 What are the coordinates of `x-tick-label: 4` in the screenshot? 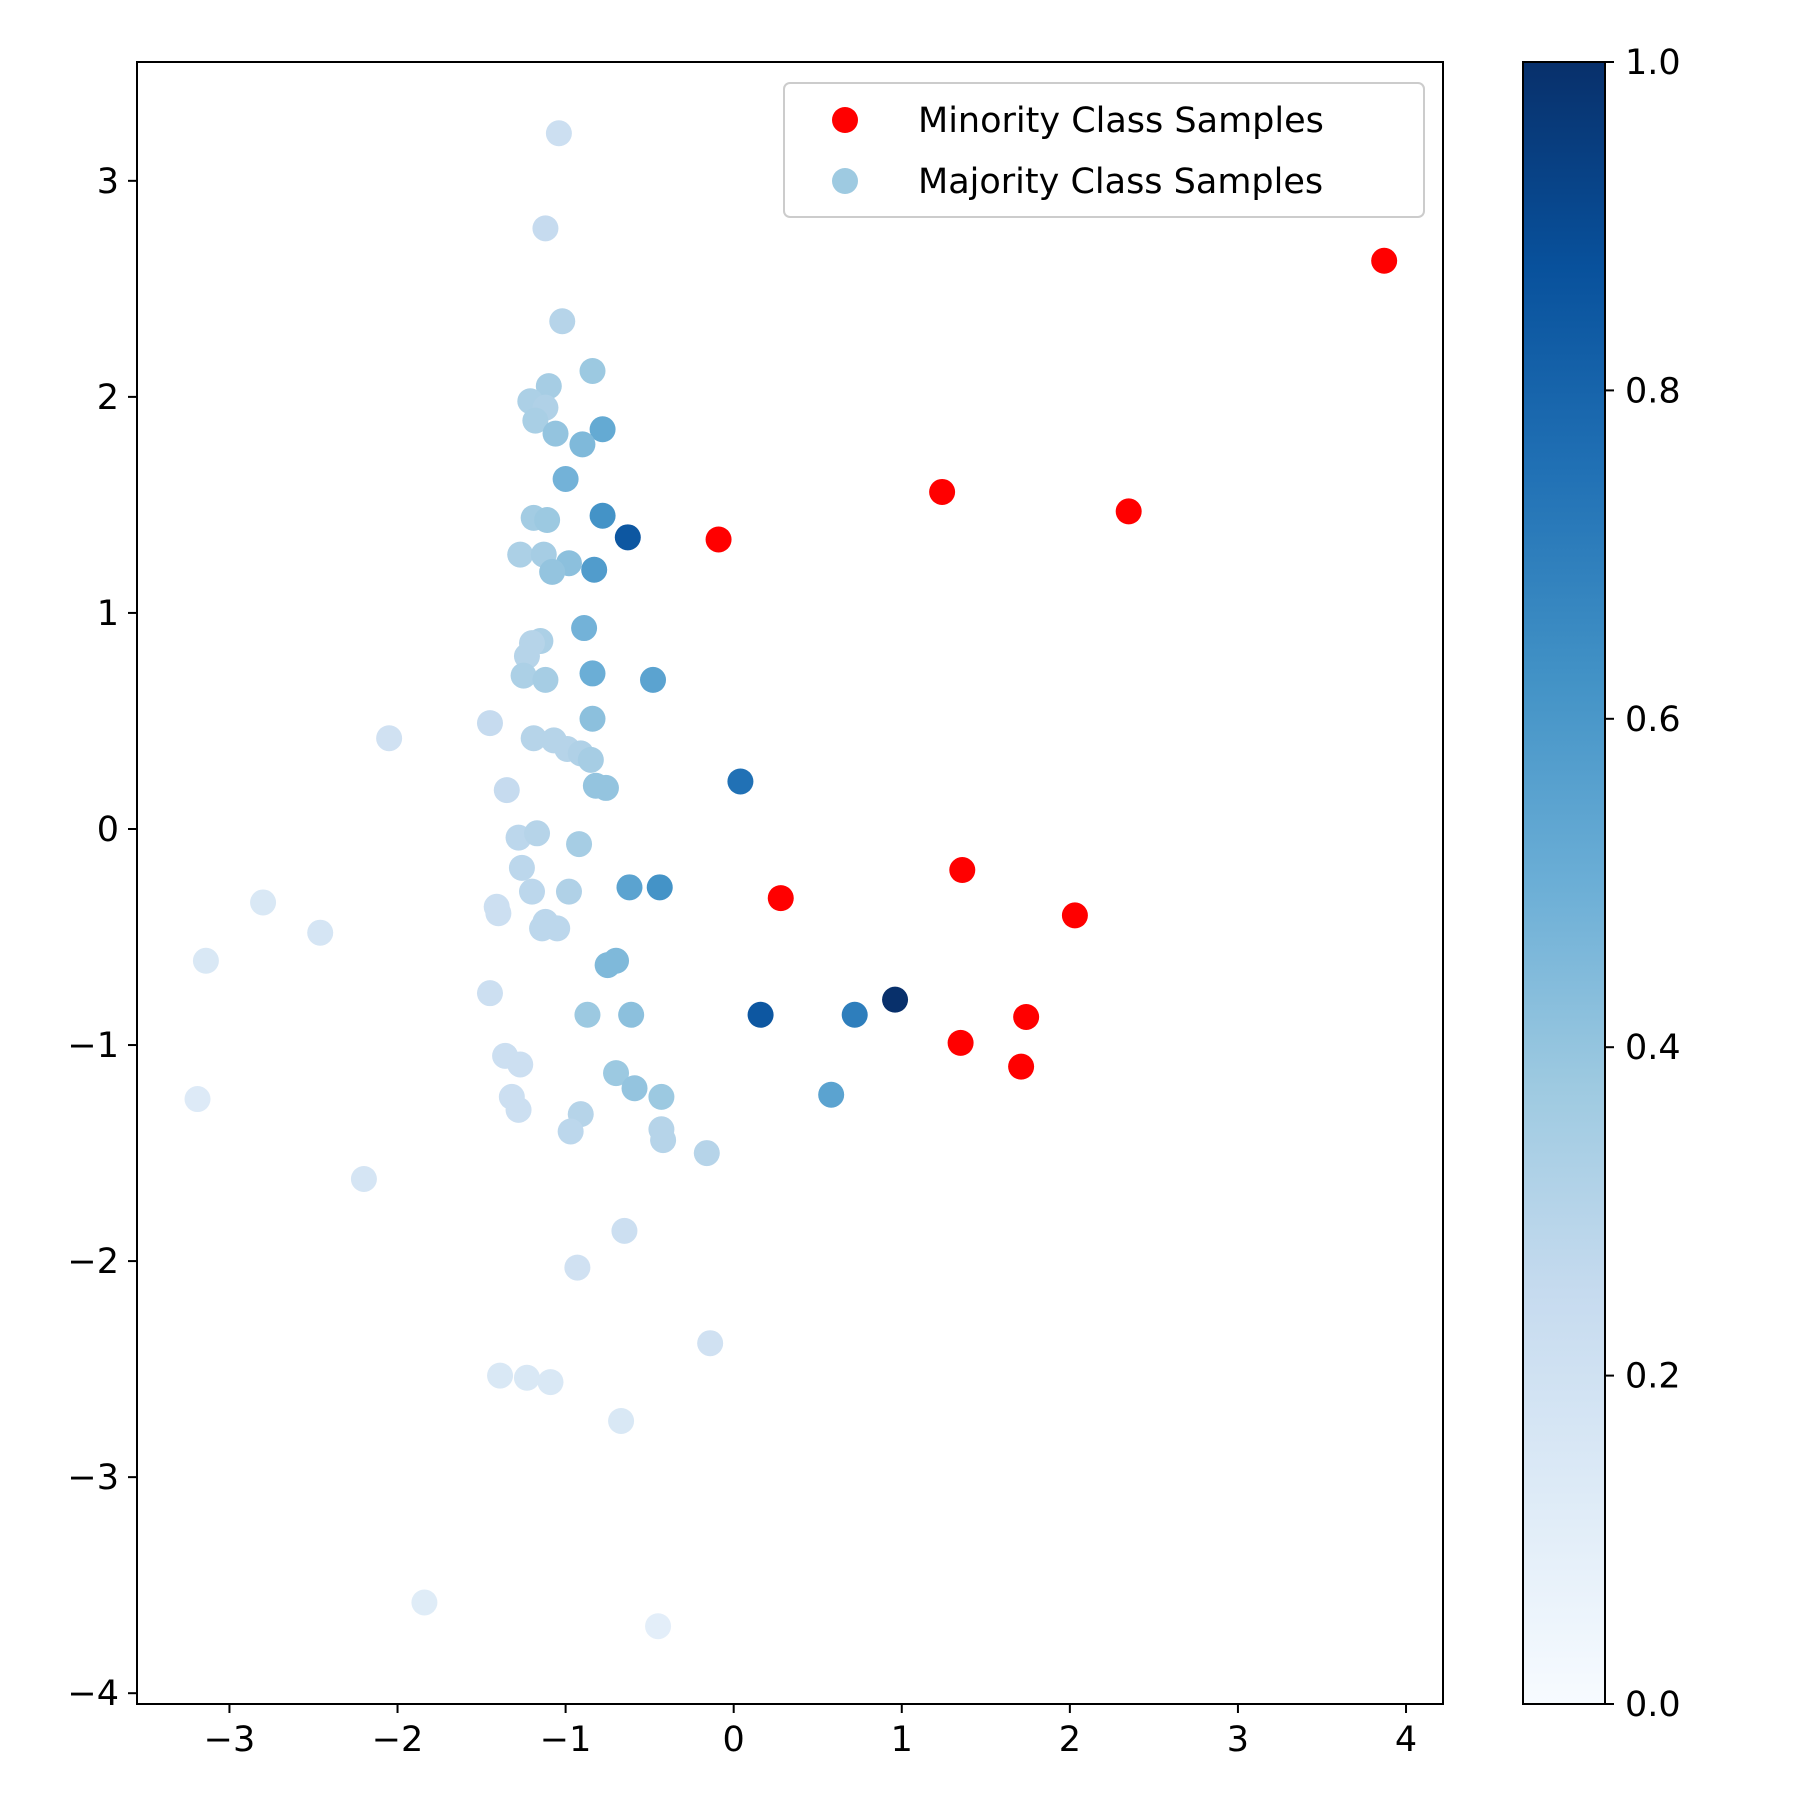 It's located at (1406, 1740).